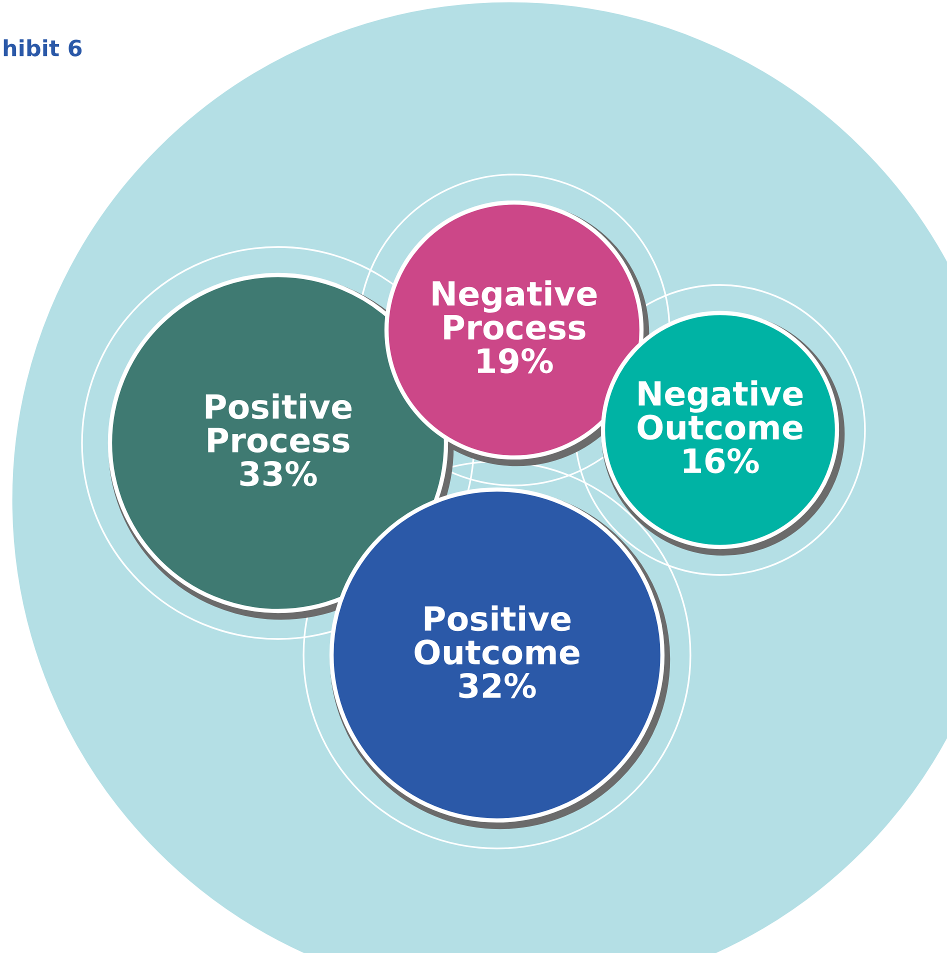 The image size is (947, 953). What do you see at coordinates (497, 635) in the screenshot?
I see `category-label: Positive Outcome` at bounding box center [497, 635].